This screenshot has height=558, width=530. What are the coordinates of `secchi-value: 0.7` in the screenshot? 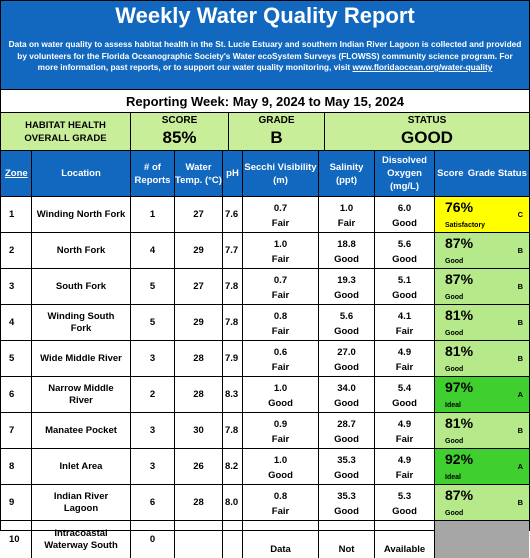 It's located at (280, 280).